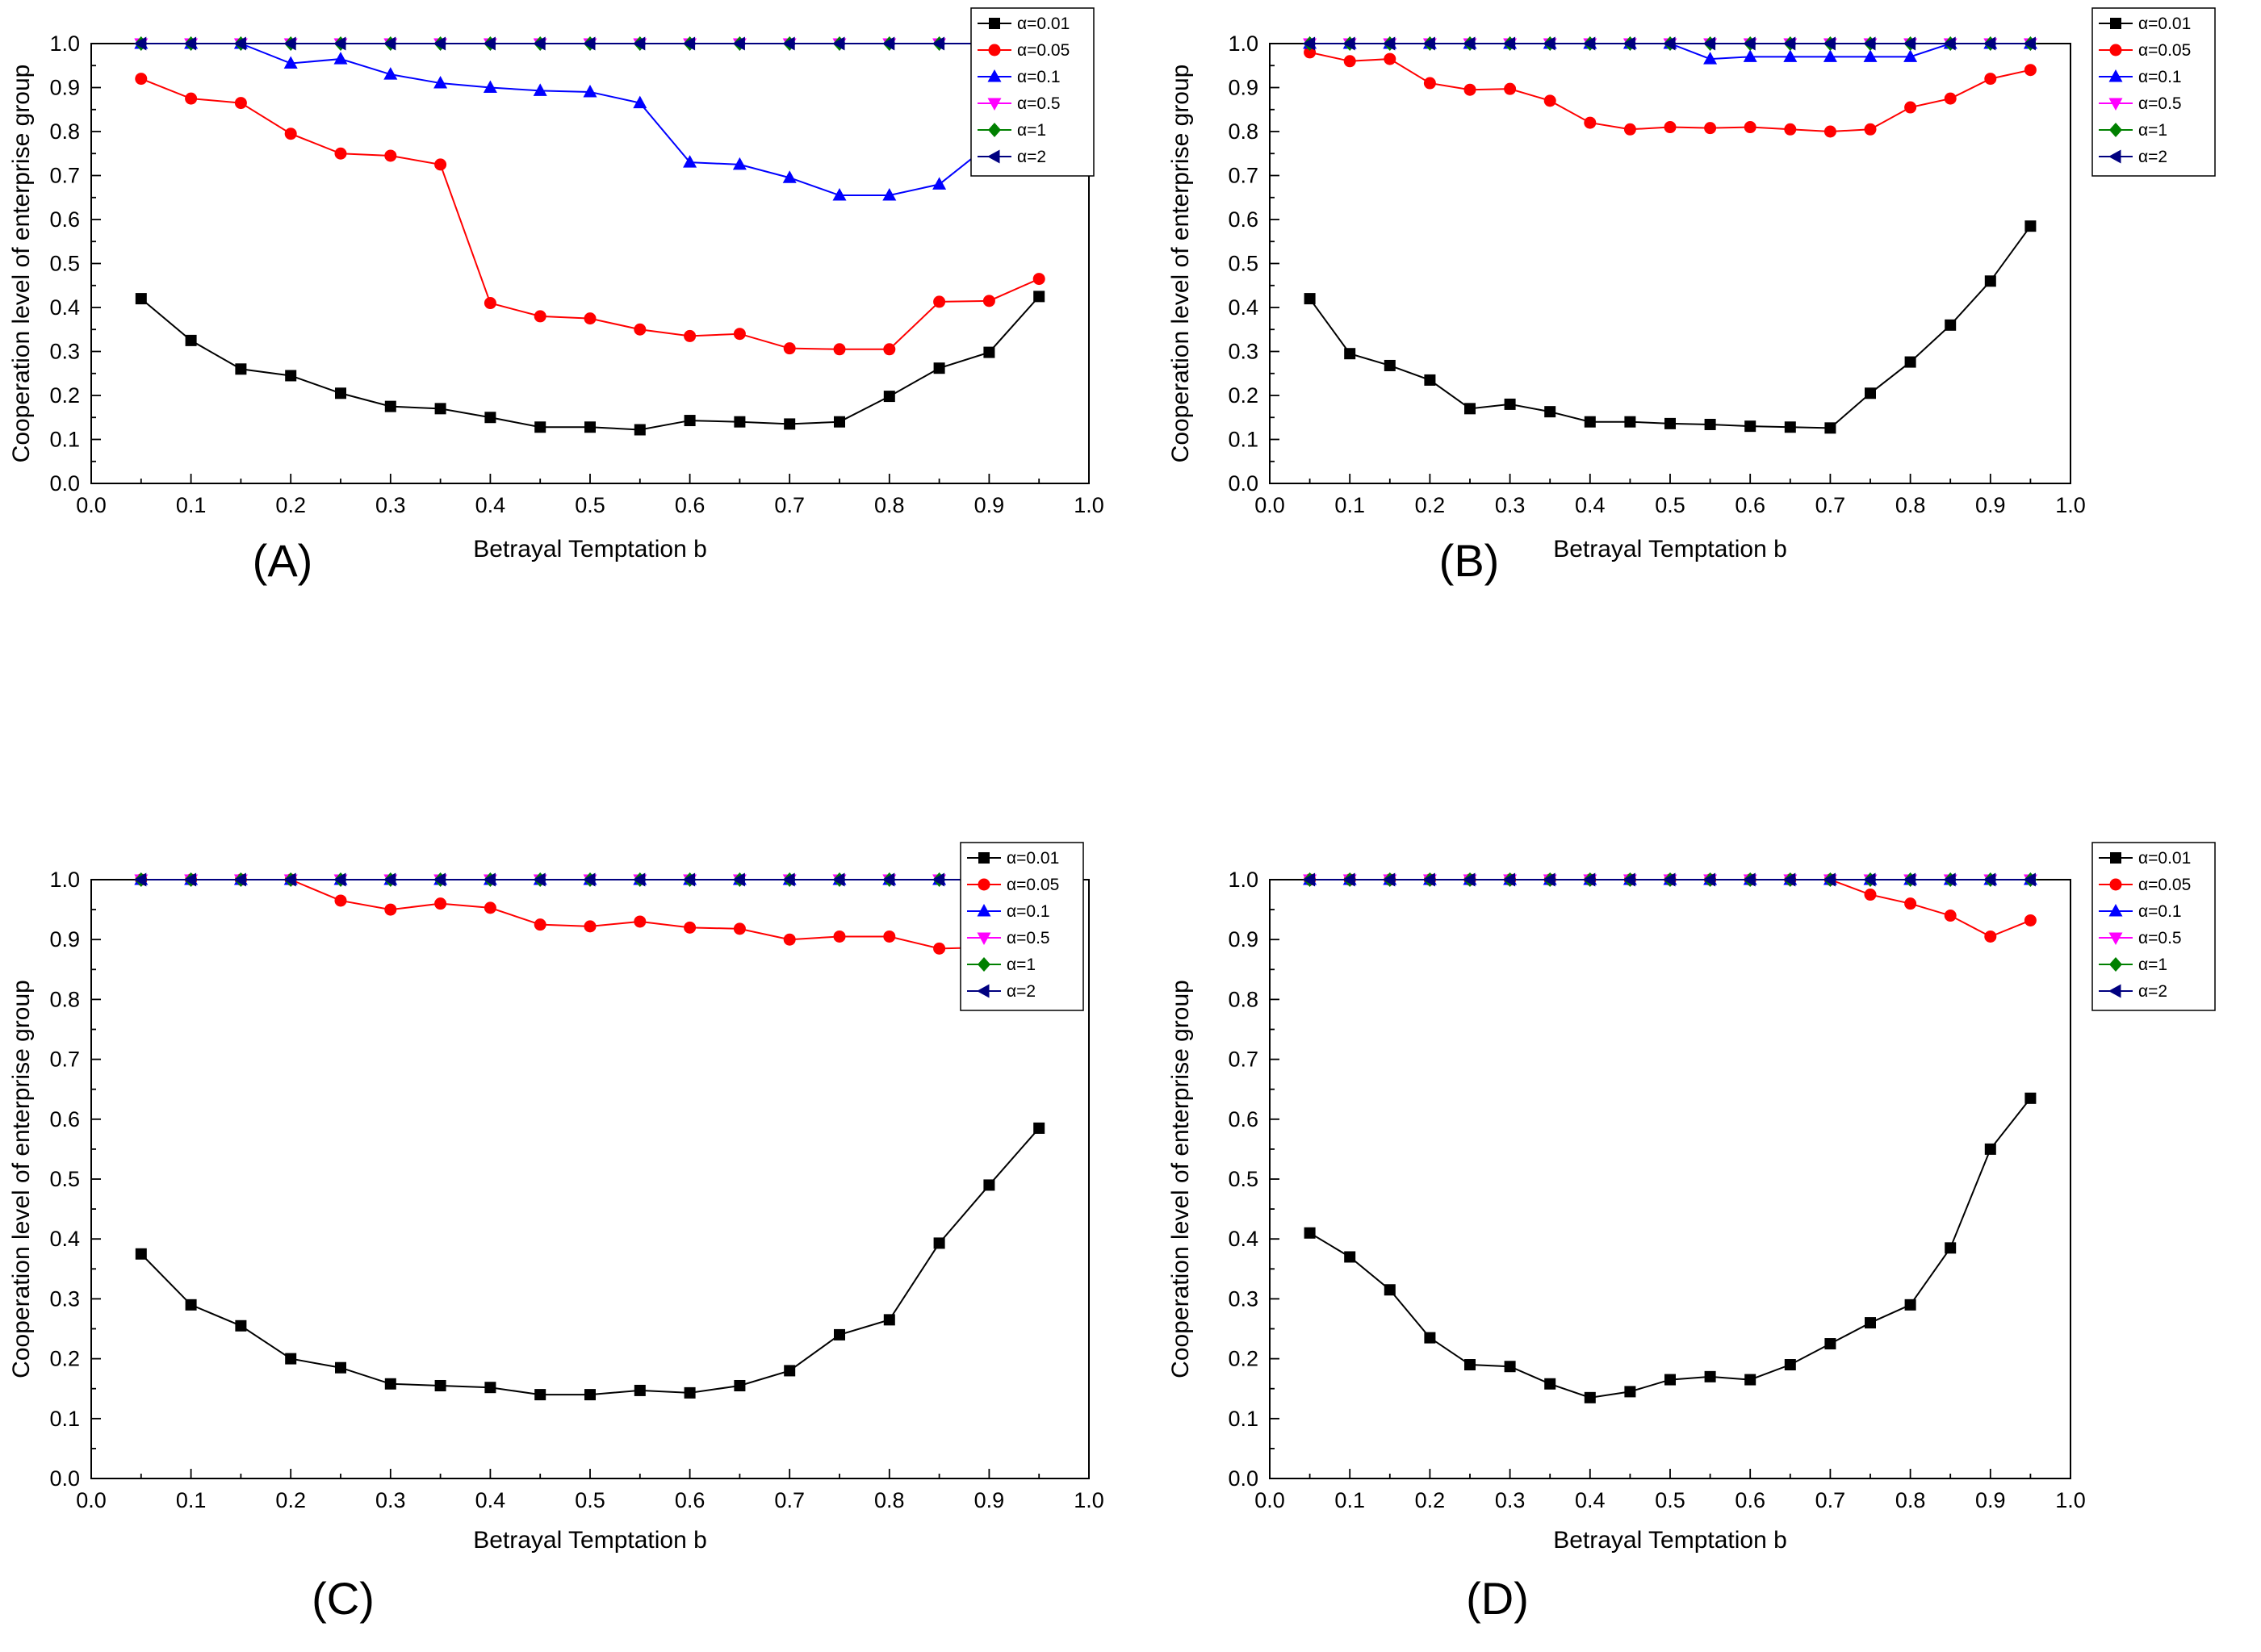 This screenshot has height=1652, width=2261. I want to click on x-tick-label: 0.9, so click(989, 505).